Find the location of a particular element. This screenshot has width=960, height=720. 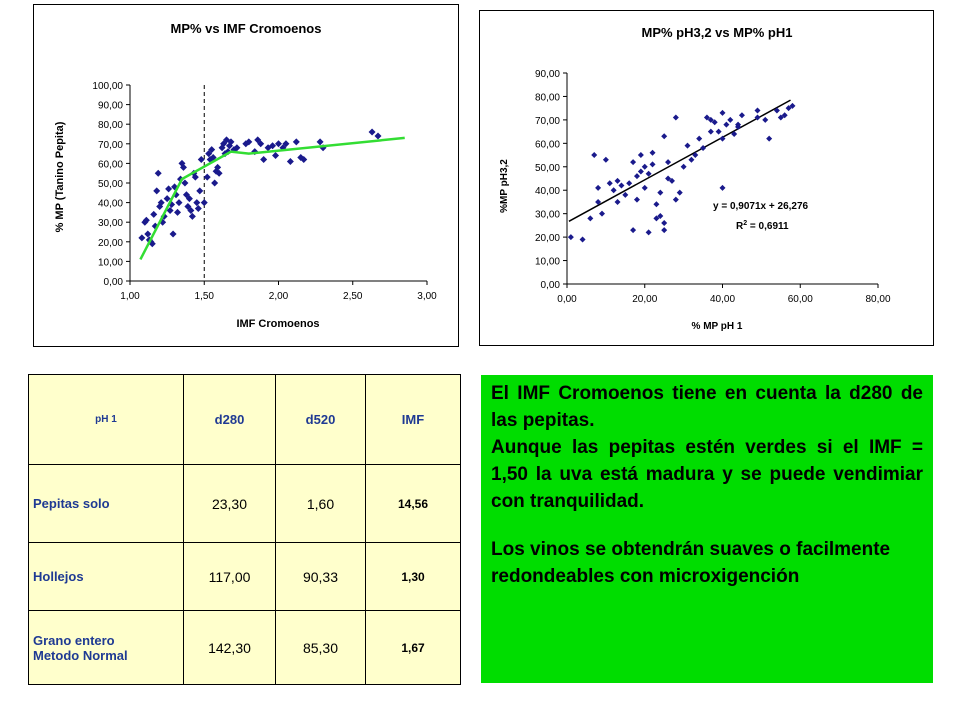

cell-d280: 142,30 is located at coordinates (229, 647).